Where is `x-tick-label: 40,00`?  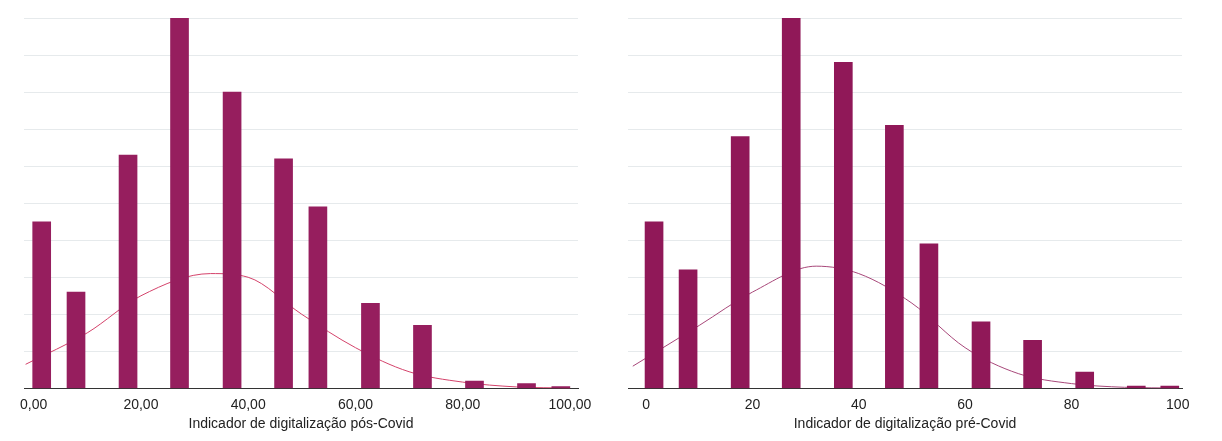 x-tick-label: 40,00 is located at coordinates (248, 403).